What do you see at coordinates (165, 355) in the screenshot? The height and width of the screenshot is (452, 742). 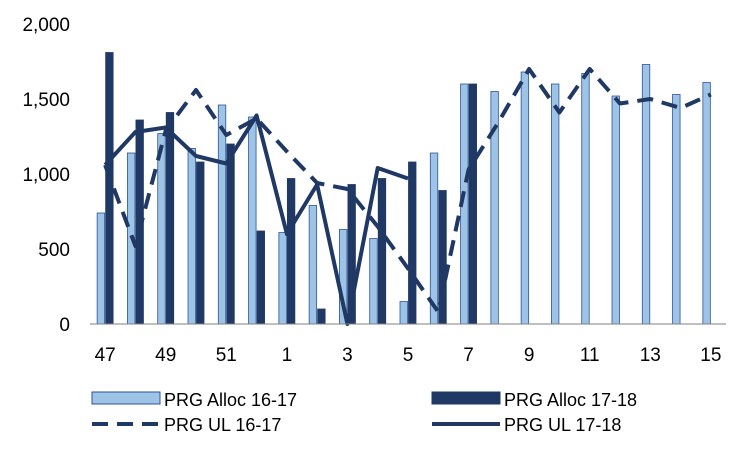 I see `x-tick-label: 49` at bounding box center [165, 355].